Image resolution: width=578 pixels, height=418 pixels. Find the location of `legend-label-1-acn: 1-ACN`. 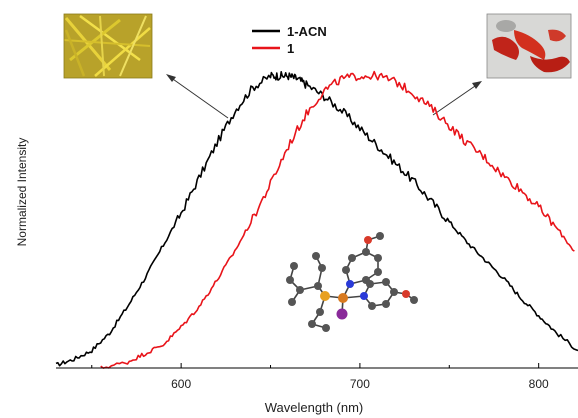

legend-label-1-acn: 1-ACN is located at coordinates (307, 31).